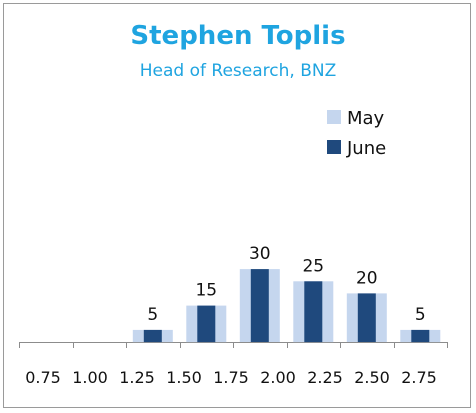 This screenshot has width=476, height=413. I want to click on bars, so click(286, 306).